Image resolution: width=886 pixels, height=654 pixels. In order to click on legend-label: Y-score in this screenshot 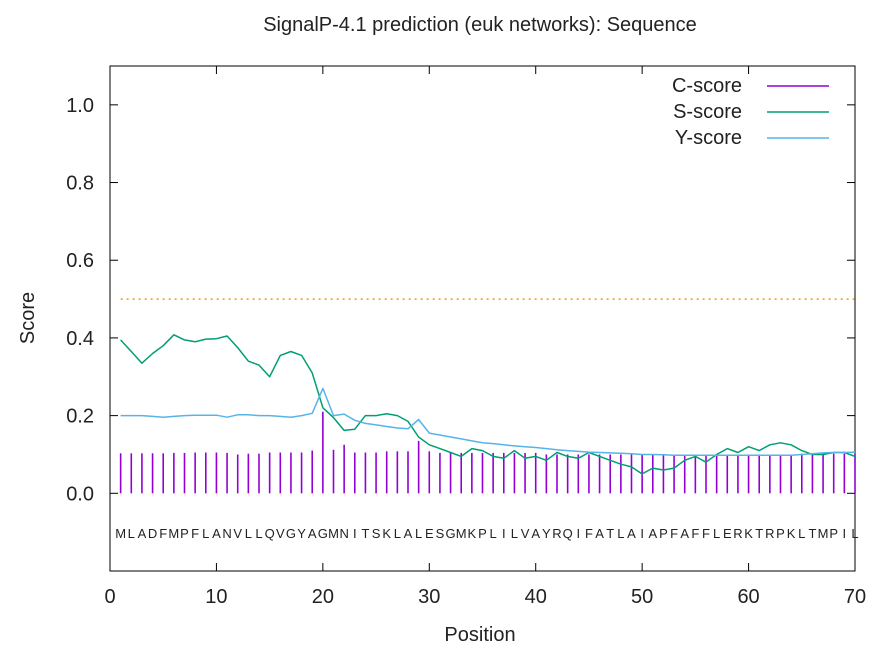, I will do `click(708, 138)`.